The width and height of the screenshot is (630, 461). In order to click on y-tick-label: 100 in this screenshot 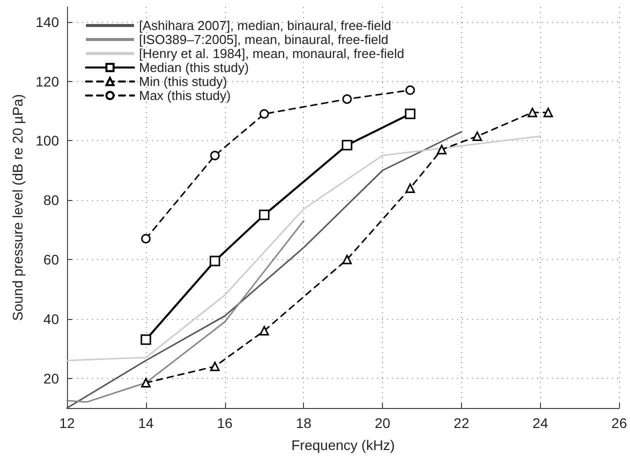, I will do `click(48, 140)`.